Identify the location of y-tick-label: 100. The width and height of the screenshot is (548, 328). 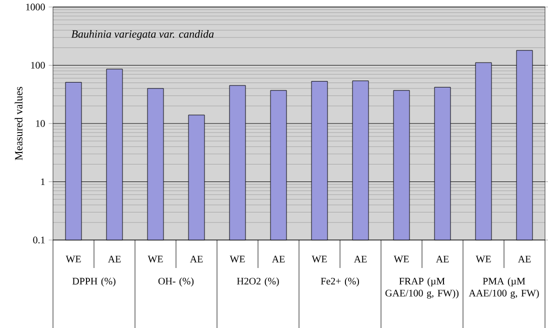
(38, 65).